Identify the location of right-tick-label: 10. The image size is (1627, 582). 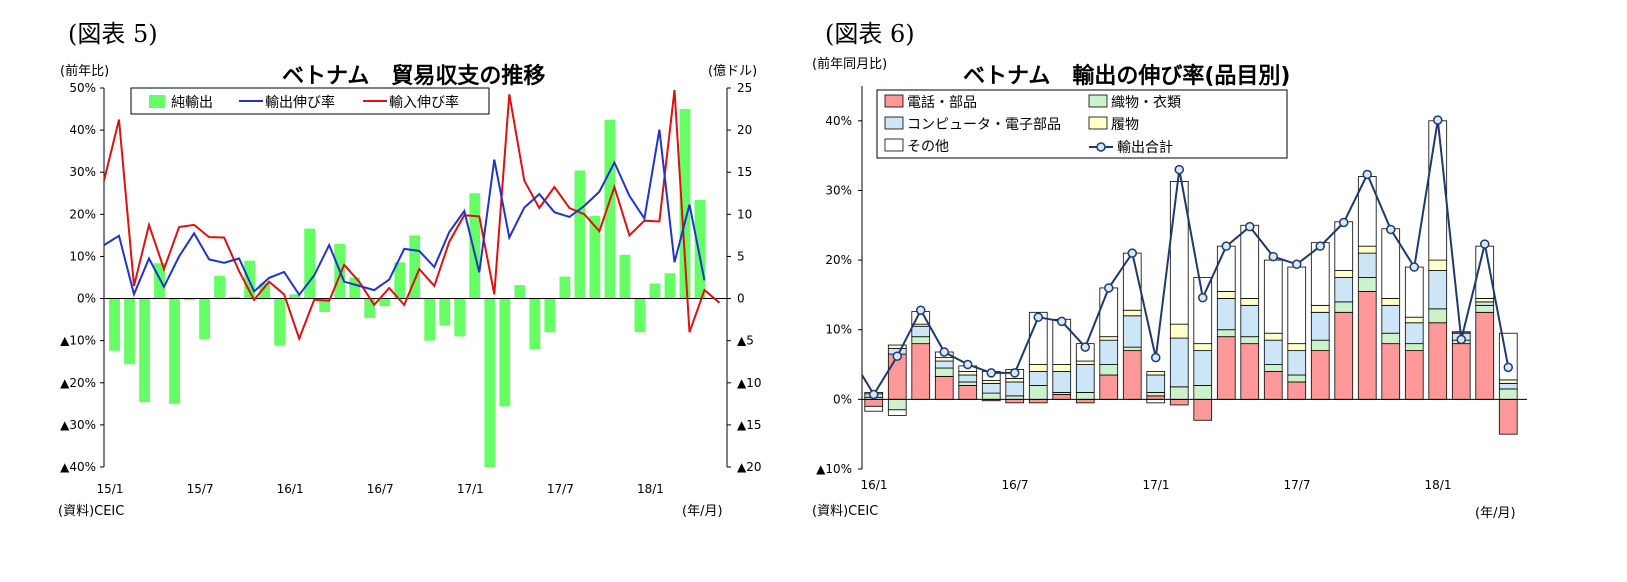
(744, 214).